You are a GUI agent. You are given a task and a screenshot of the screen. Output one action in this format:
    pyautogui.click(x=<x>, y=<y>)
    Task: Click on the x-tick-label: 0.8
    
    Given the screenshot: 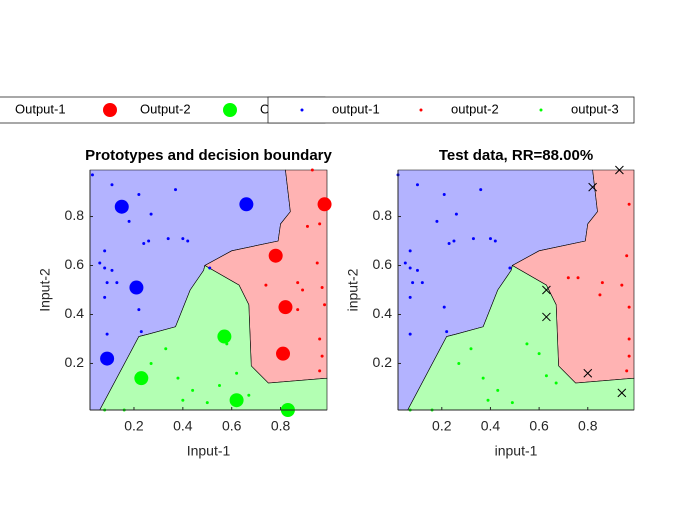 What is the action you would take?
    pyautogui.click(x=588, y=426)
    